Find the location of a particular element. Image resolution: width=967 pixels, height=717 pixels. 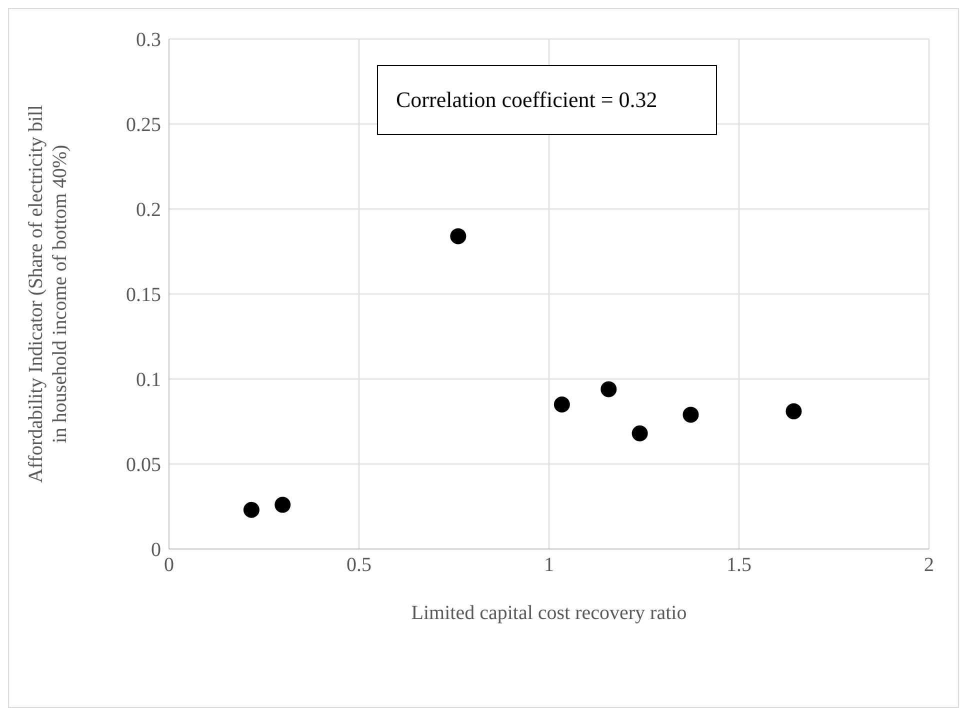

y-tick-label: 0.1 is located at coordinates (148, 380).